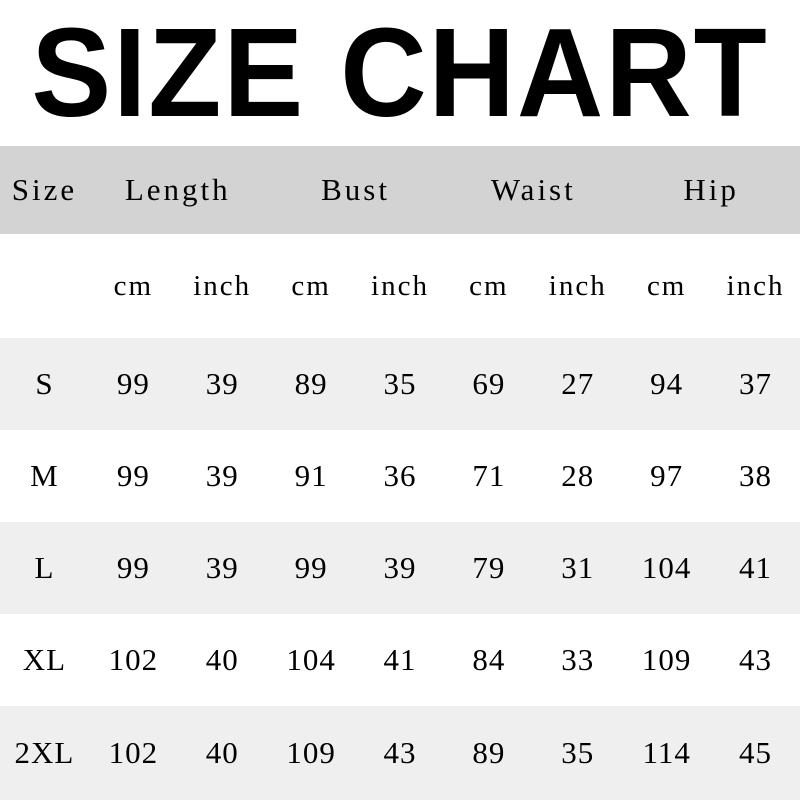  What do you see at coordinates (711, 189) in the screenshot?
I see `header-hip: Hip` at bounding box center [711, 189].